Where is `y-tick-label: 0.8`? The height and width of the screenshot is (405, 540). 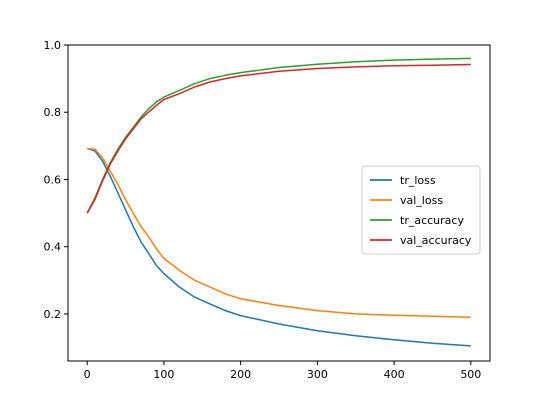 y-tick-label: 0.8 is located at coordinates (53, 112).